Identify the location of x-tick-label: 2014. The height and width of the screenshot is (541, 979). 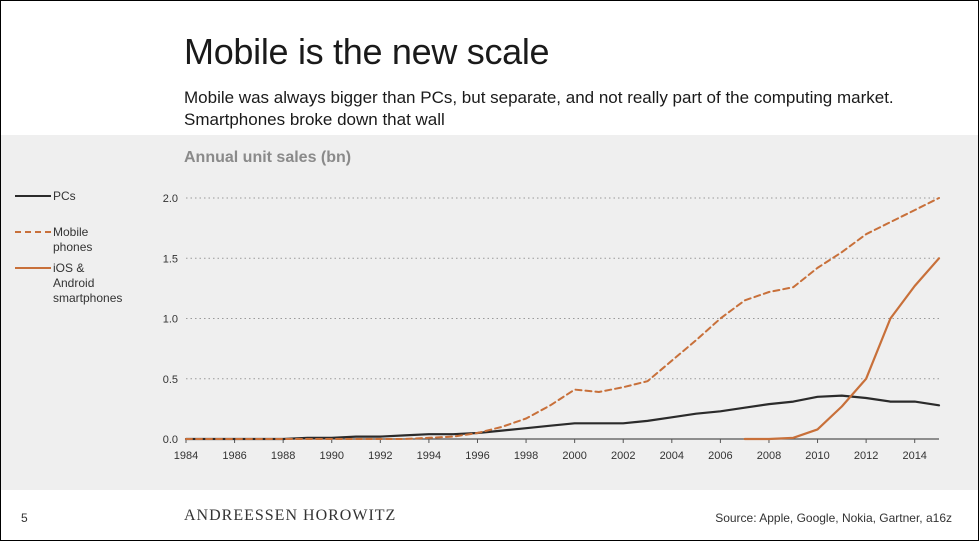
(914, 456).